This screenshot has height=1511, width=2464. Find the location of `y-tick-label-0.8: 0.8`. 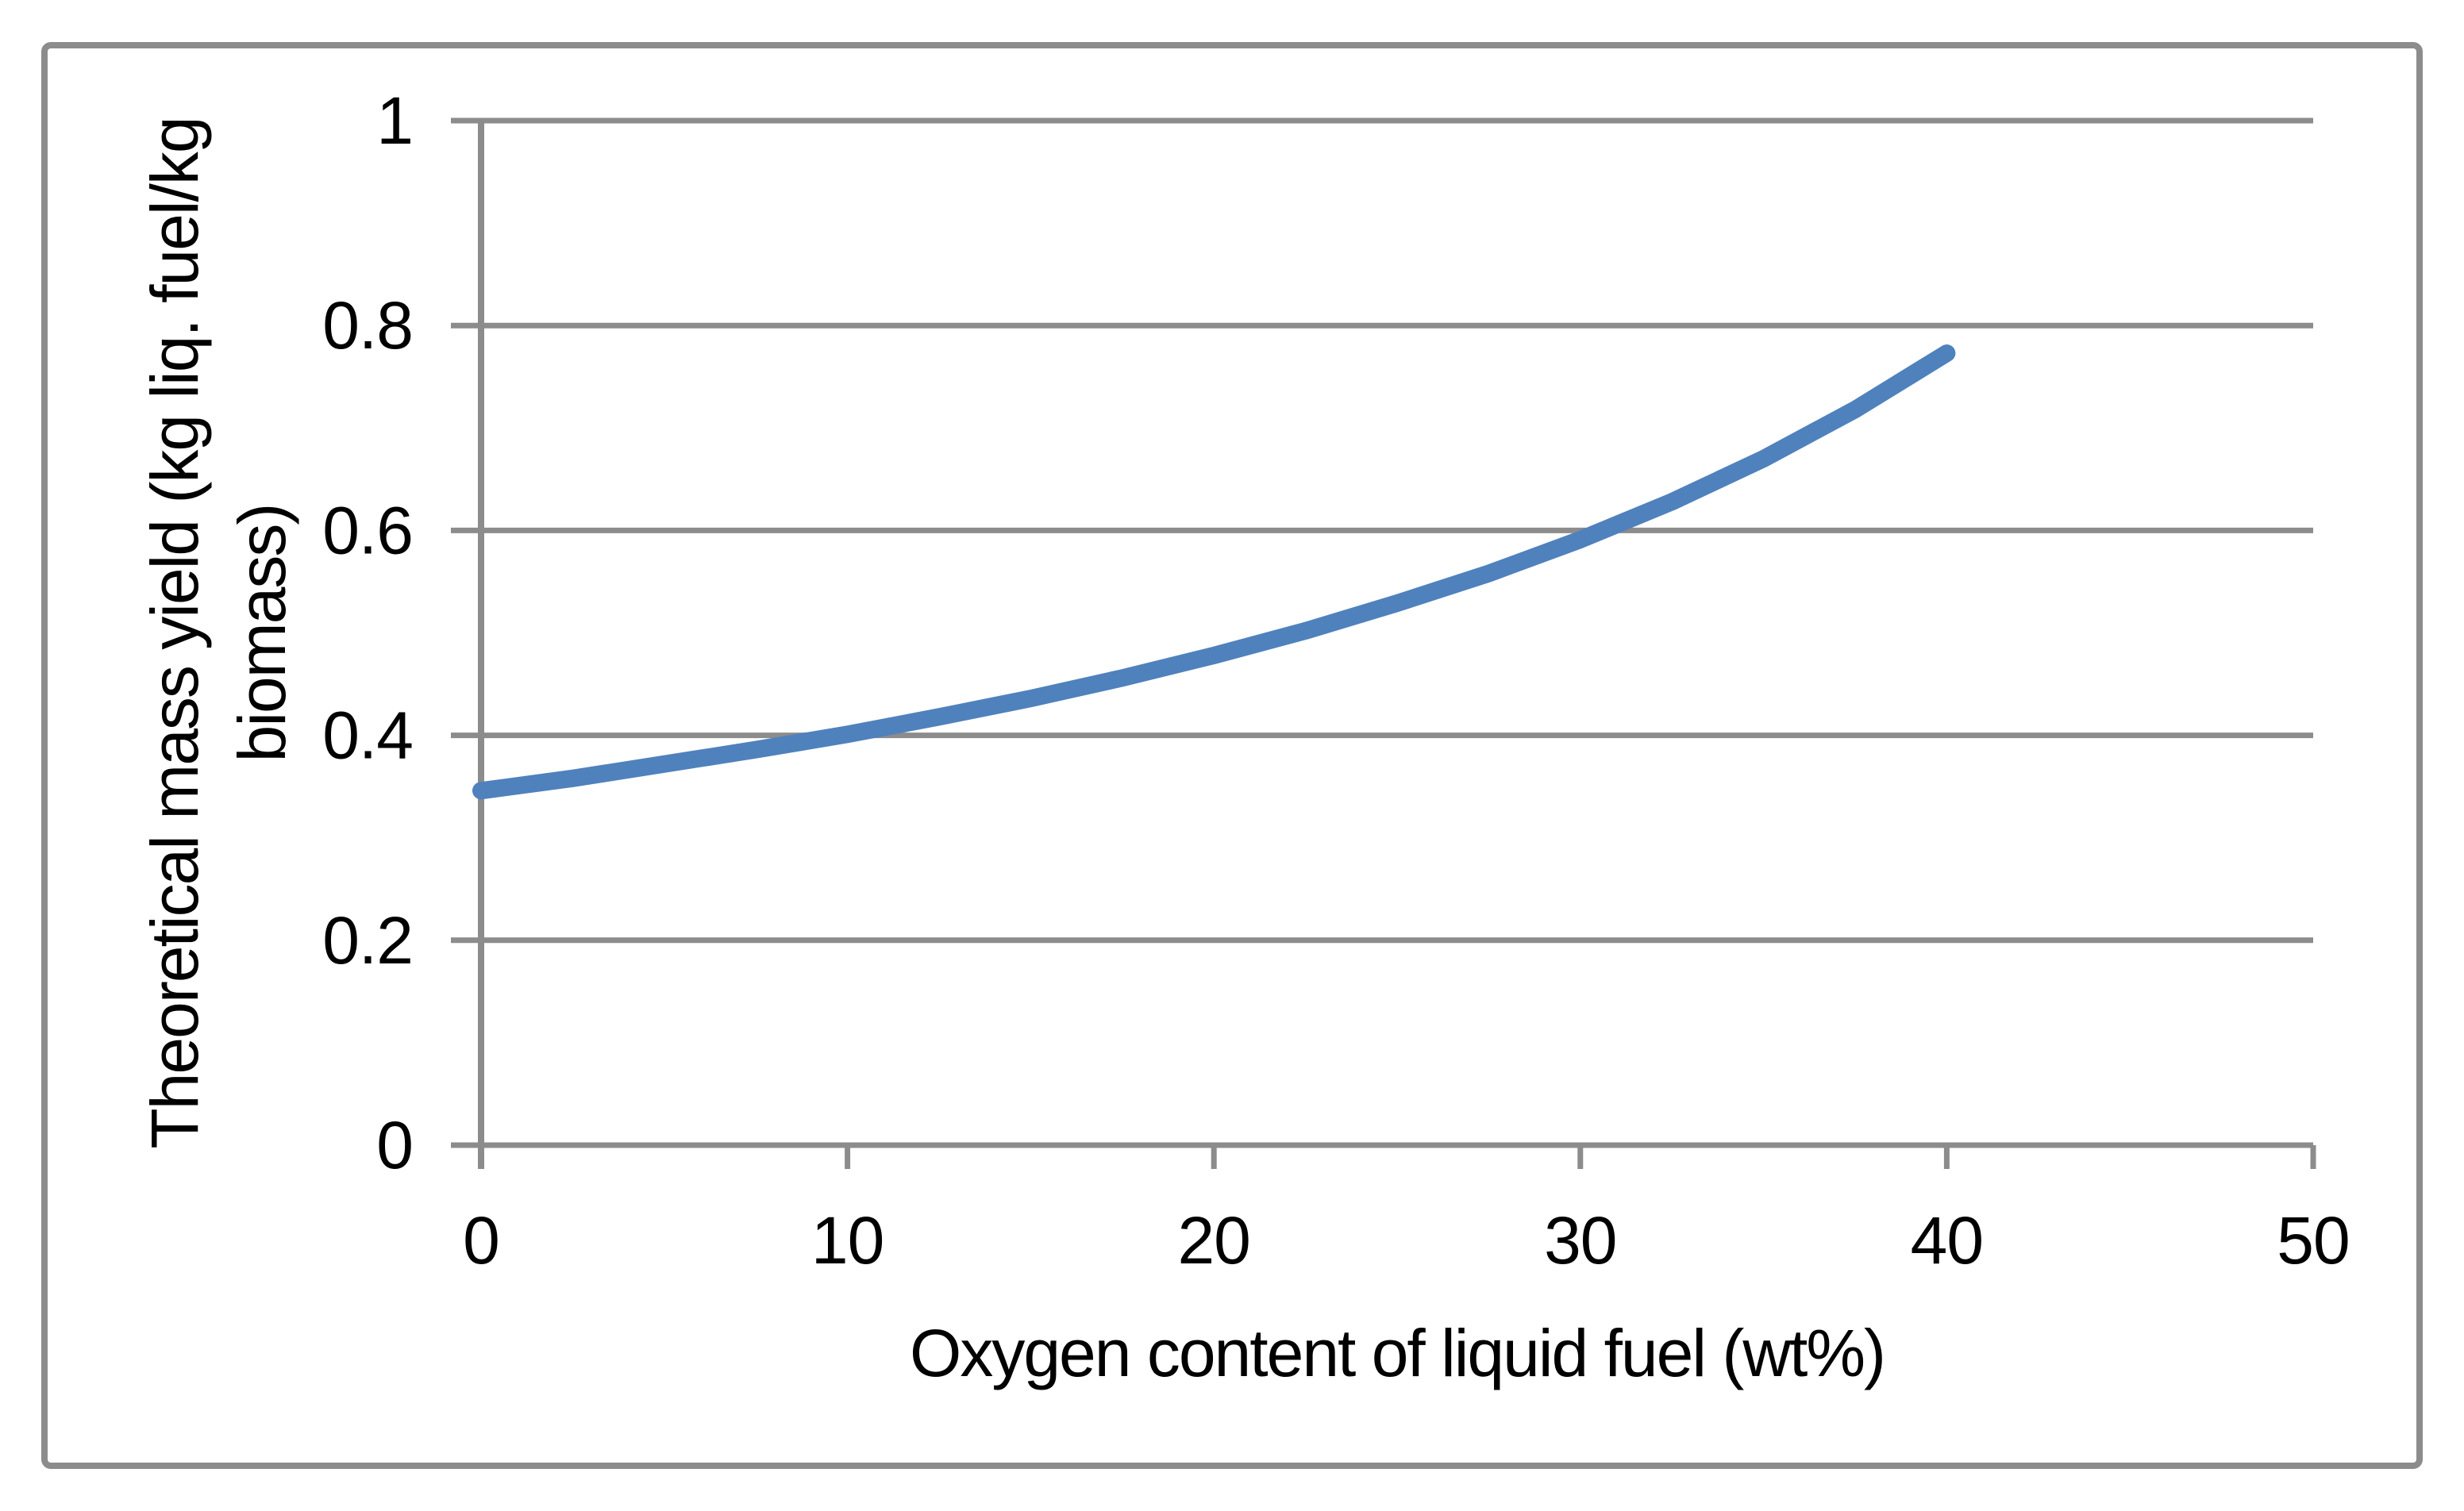

y-tick-label-0.8: 0.8 is located at coordinates (367, 325).